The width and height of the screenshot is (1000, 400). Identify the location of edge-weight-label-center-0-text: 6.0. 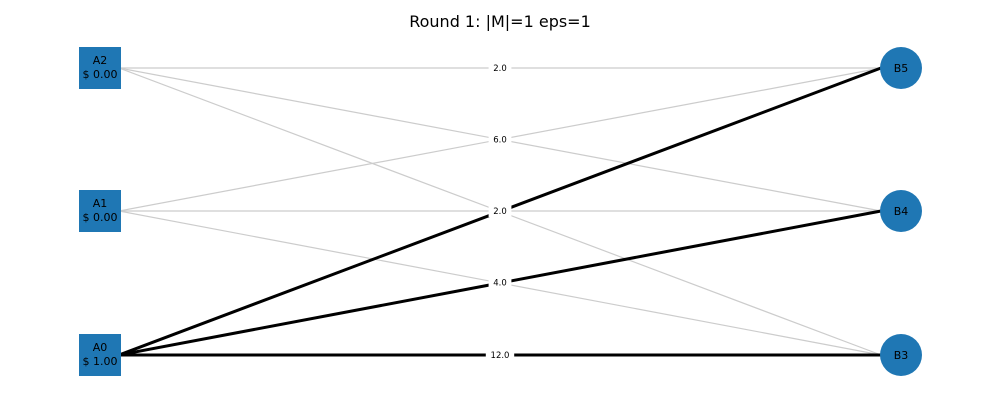
(500, 141).